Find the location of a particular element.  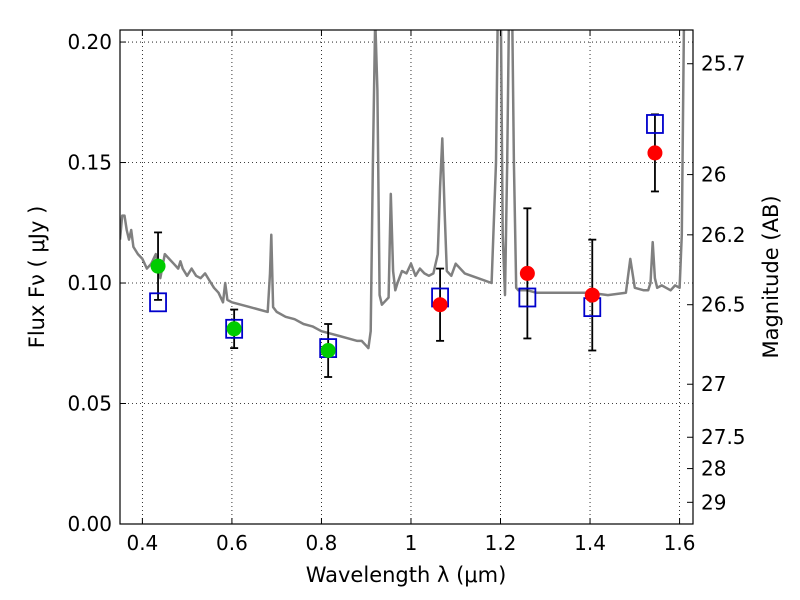

y-axis-label: Flux Fν ( μJy ) is located at coordinates (37, 277).